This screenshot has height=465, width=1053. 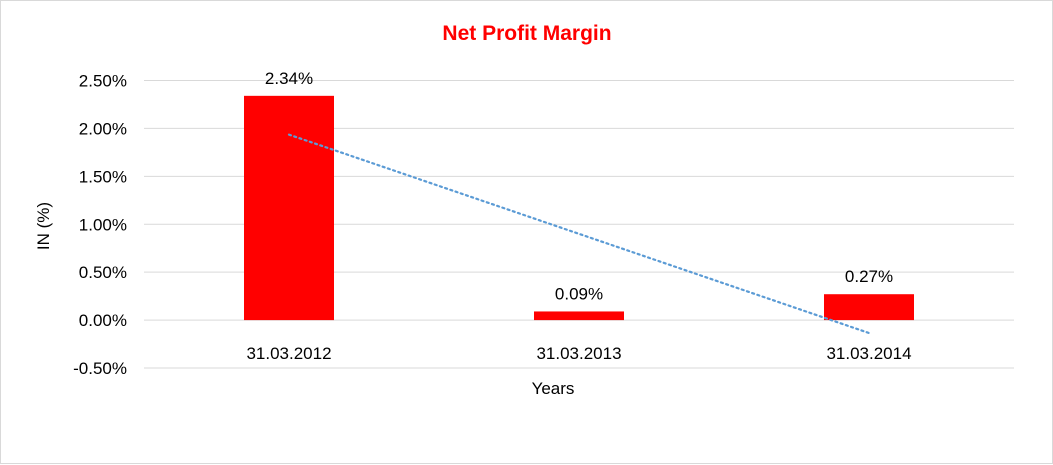 I want to click on y-tick-label: -0.50%, so click(x=100, y=368).